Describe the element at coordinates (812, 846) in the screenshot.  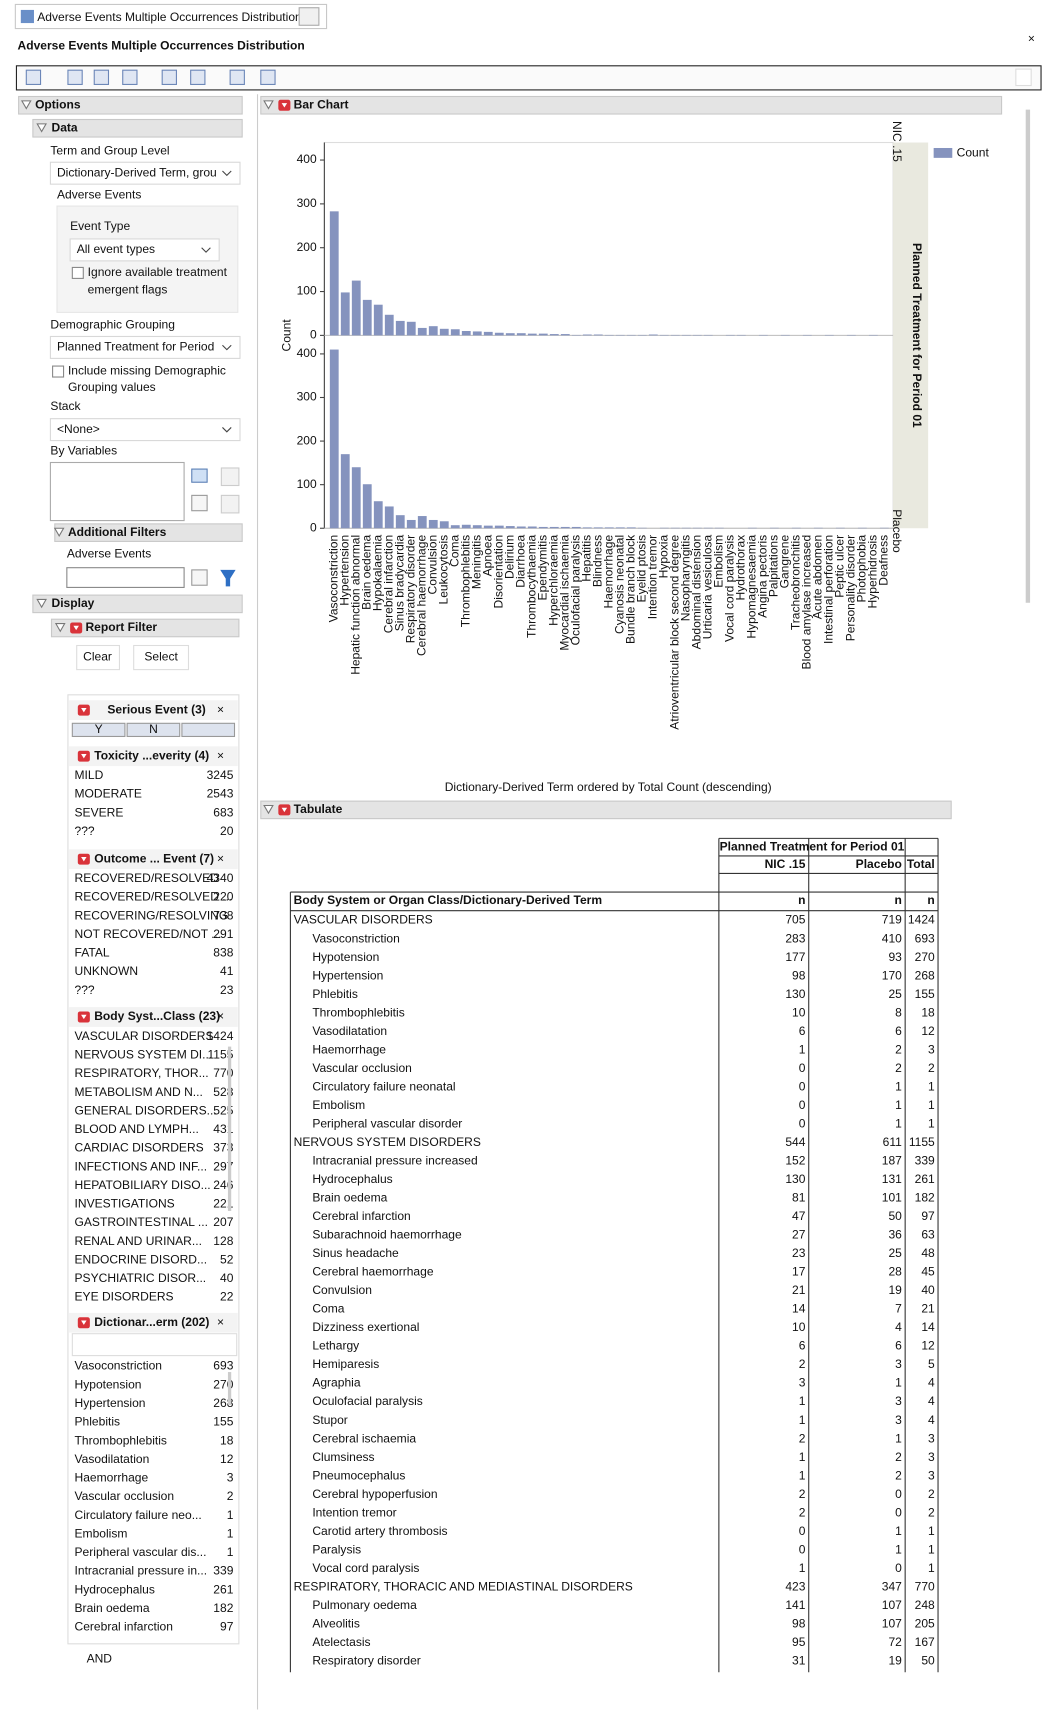
I see `column-group-header: Planned Treatment for Period 01` at that location.